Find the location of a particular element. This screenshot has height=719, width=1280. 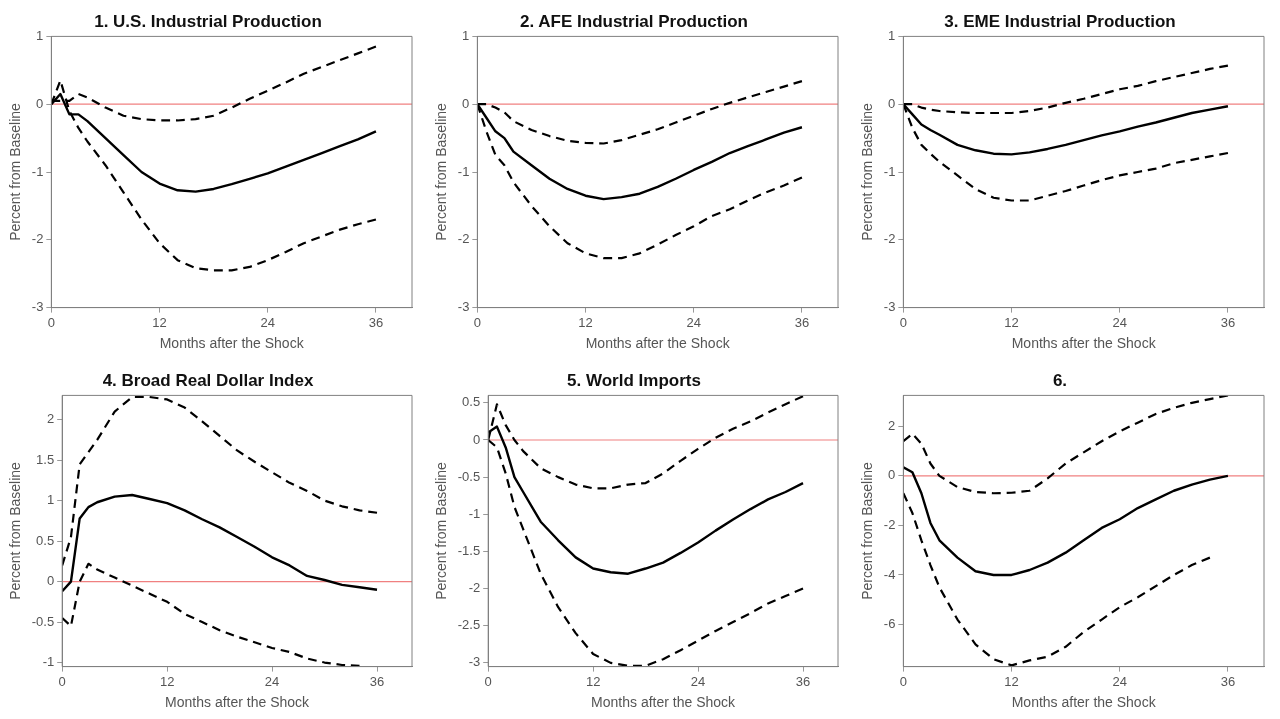

y-tick-label: 1.5 is located at coordinates (45, 459).